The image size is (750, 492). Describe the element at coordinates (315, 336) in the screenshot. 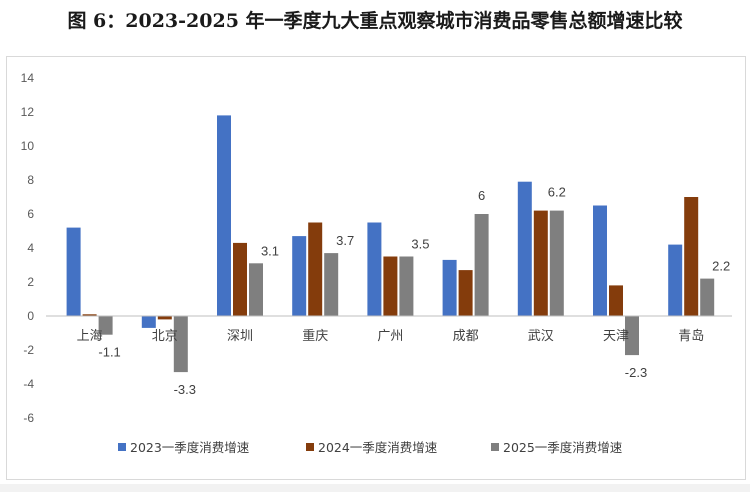

I see `category-label: 重庆` at that location.